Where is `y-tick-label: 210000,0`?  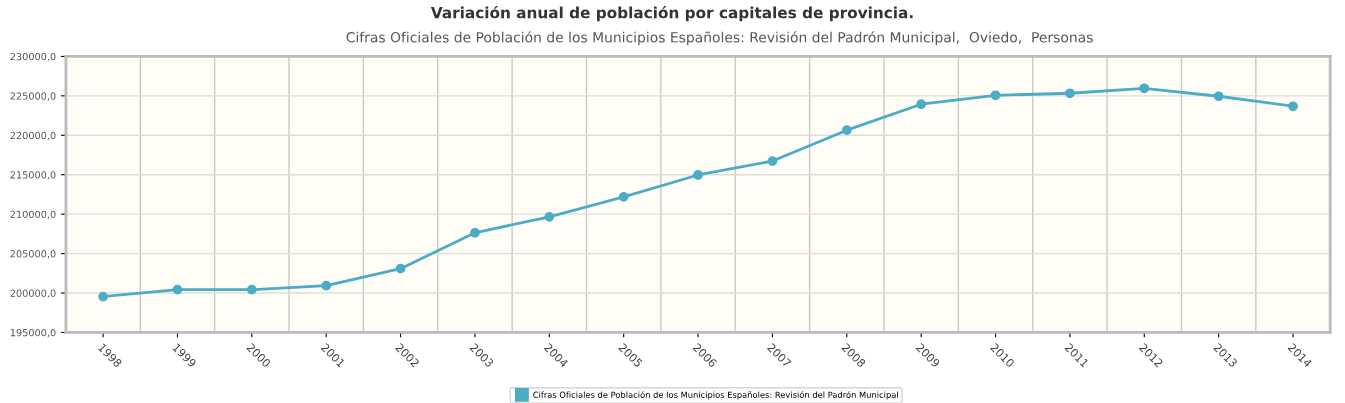 y-tick-label: 210000,0 is located at coordinates (33, 214).